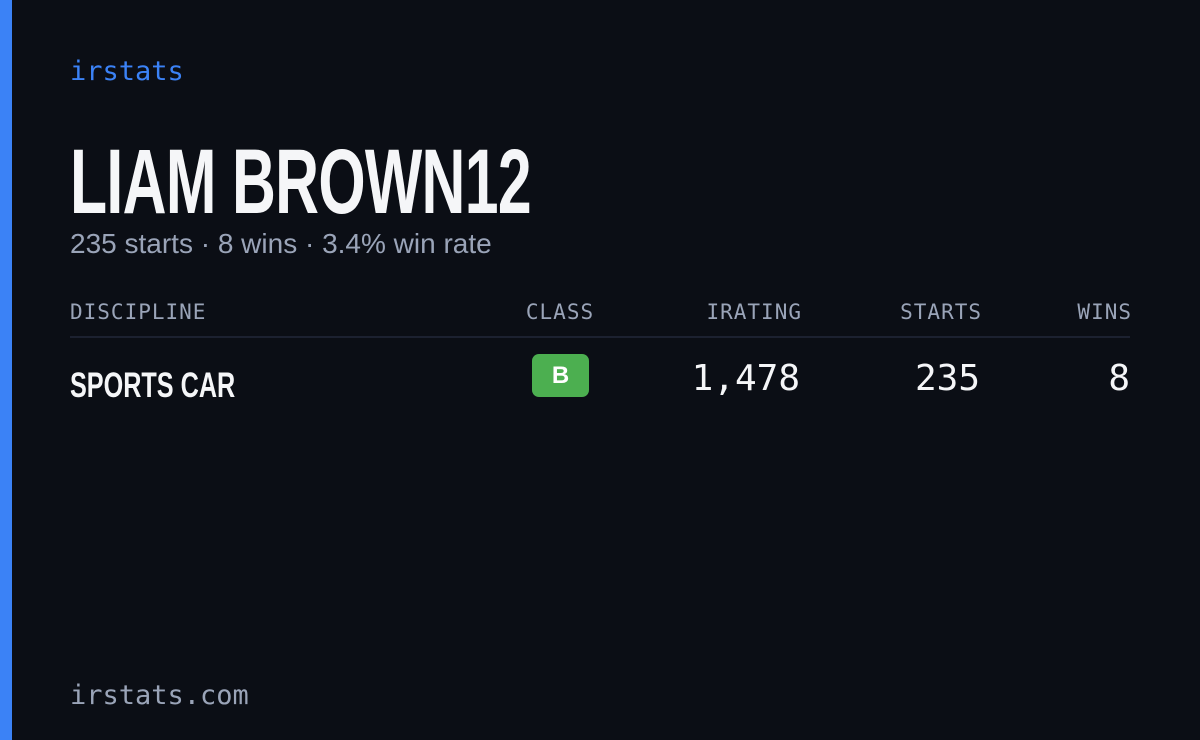  What do you see at coordinates (754, 312) in the screenshot?
I see `header-irating: IRATING` at bounding box center [754, 312].